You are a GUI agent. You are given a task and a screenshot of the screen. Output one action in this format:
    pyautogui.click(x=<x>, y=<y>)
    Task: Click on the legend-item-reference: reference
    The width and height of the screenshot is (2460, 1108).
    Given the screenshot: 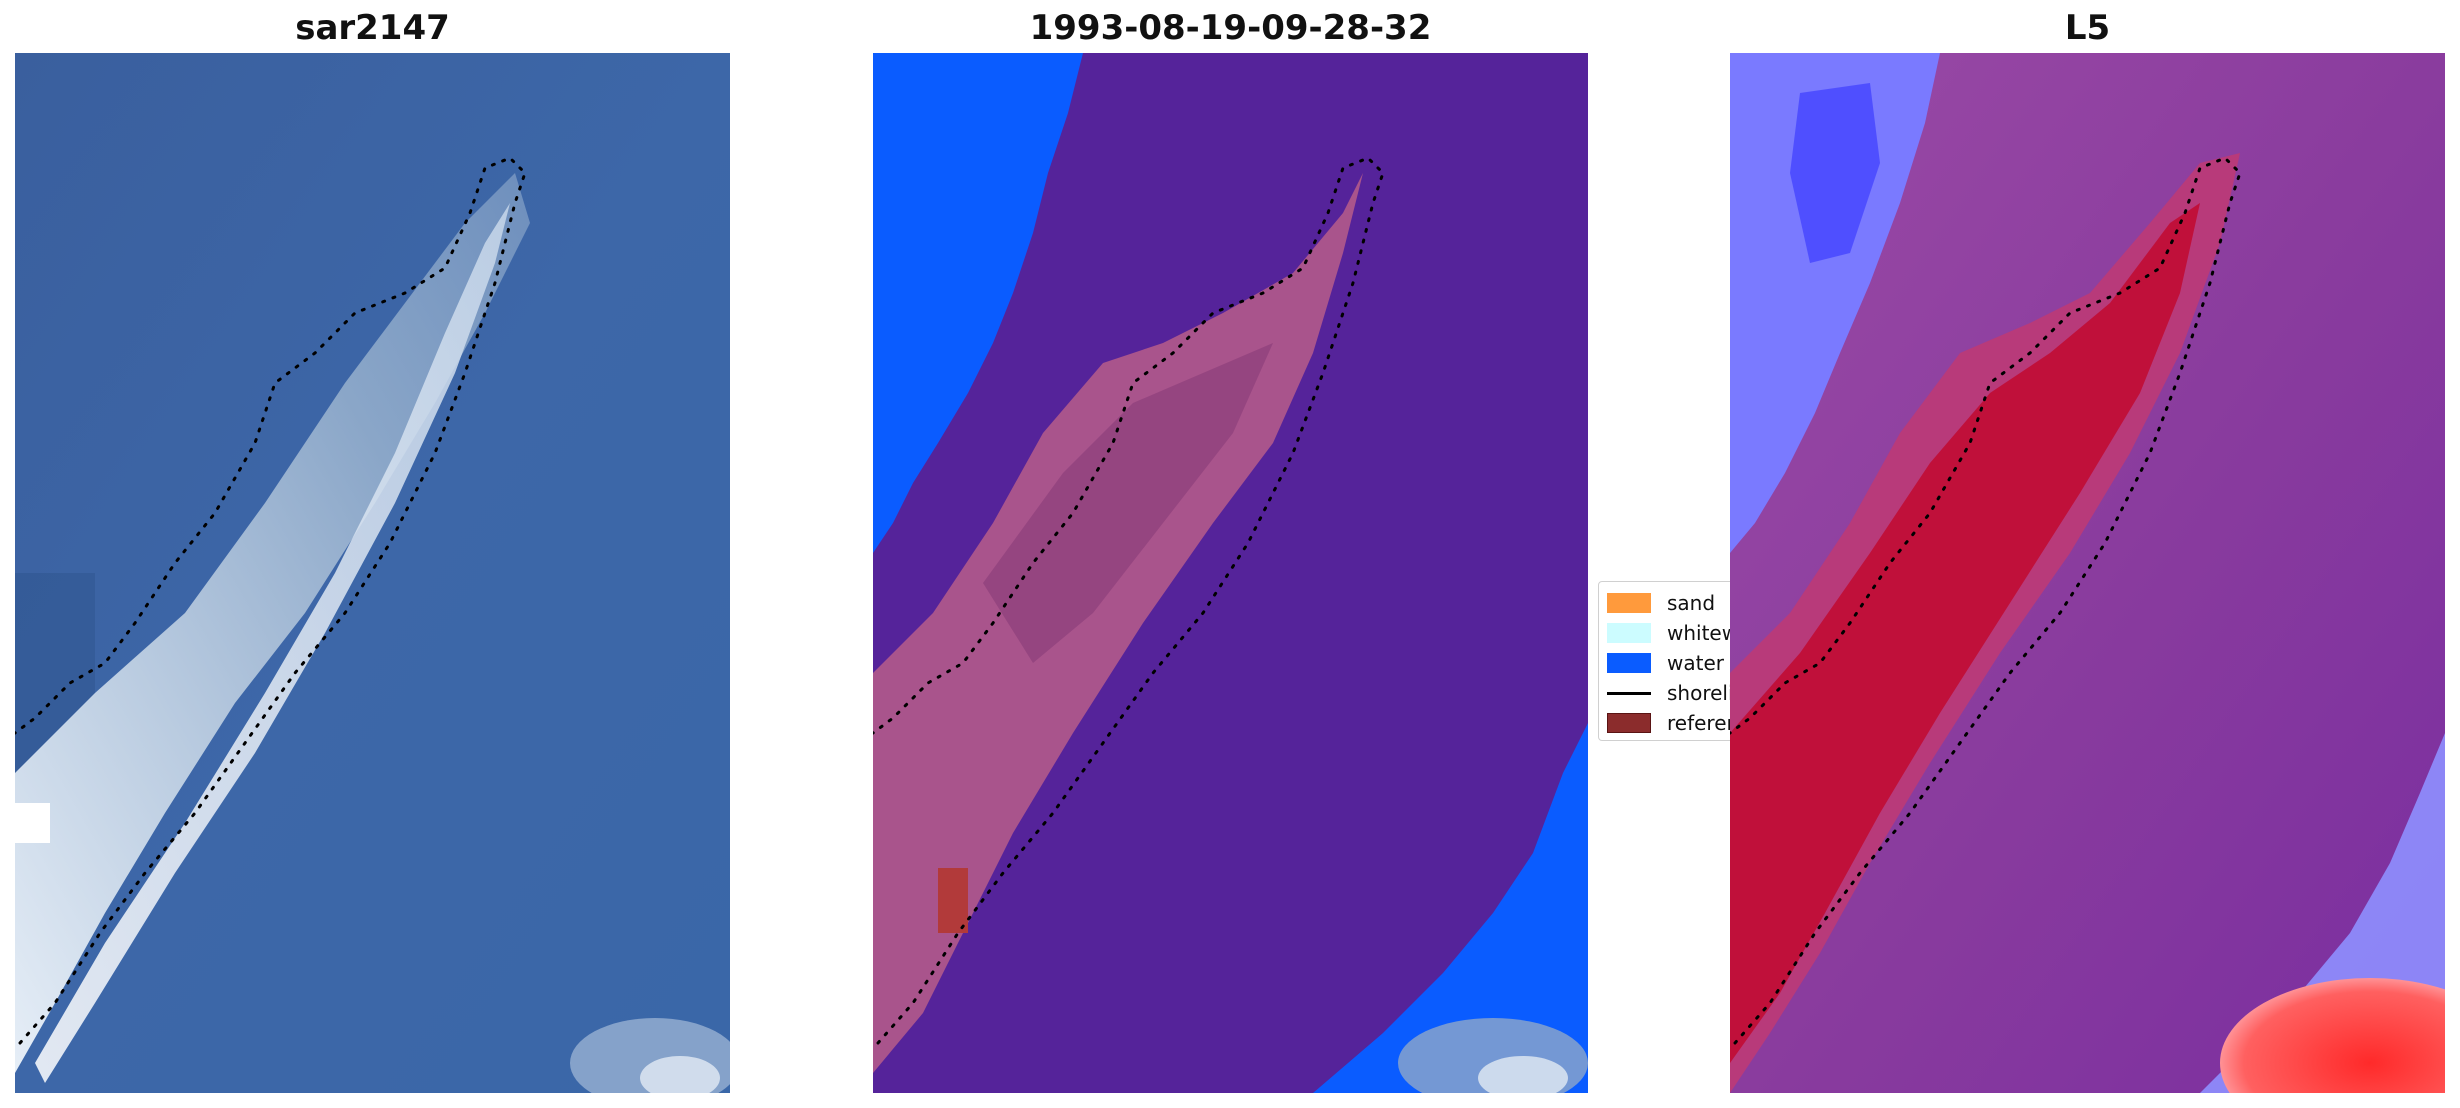 What is the action you would take?
    pyautogui.click(x=1670, y=723)
    